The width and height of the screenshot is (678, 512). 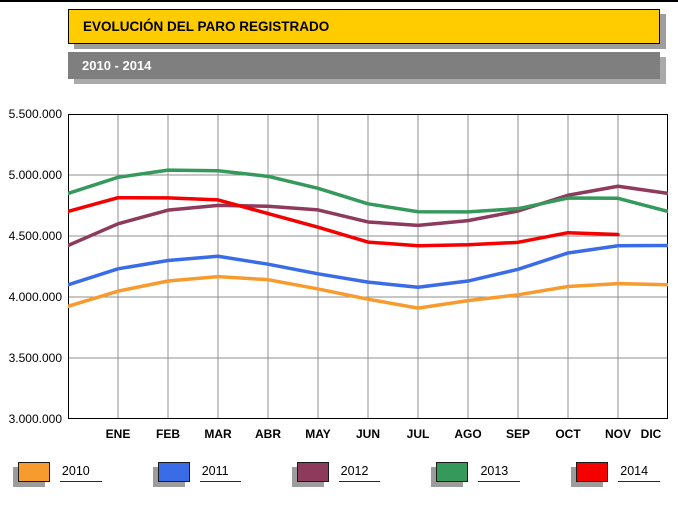 What do you see at coordinates (639, 473) in the screenshot?
I see `legend-label: 2014` at bounding box center [639, 473].